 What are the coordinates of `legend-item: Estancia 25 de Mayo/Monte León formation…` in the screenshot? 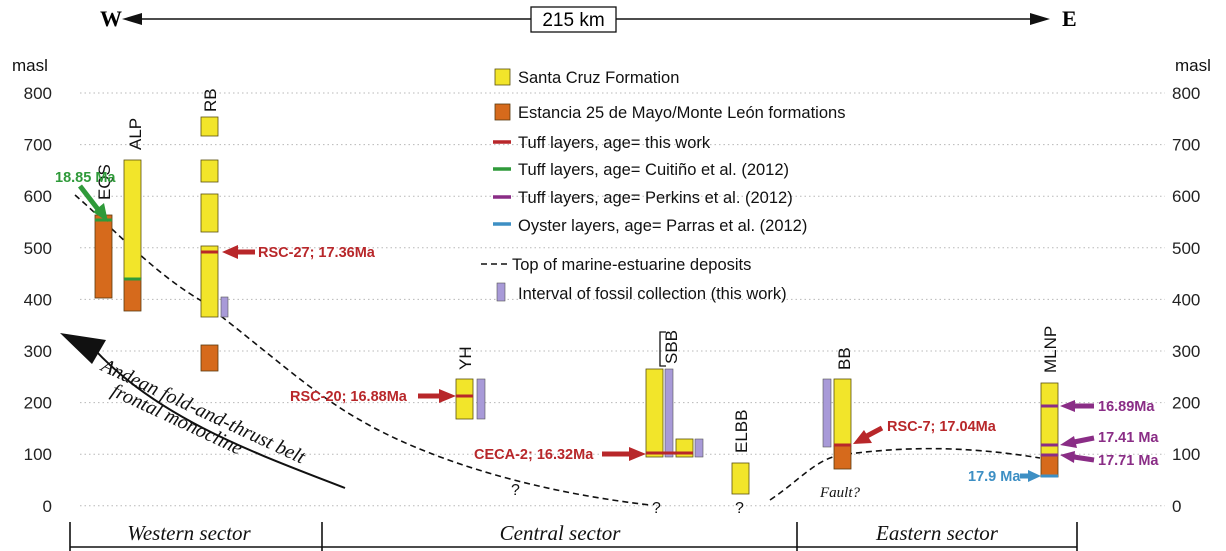 It's located at (669, 112).